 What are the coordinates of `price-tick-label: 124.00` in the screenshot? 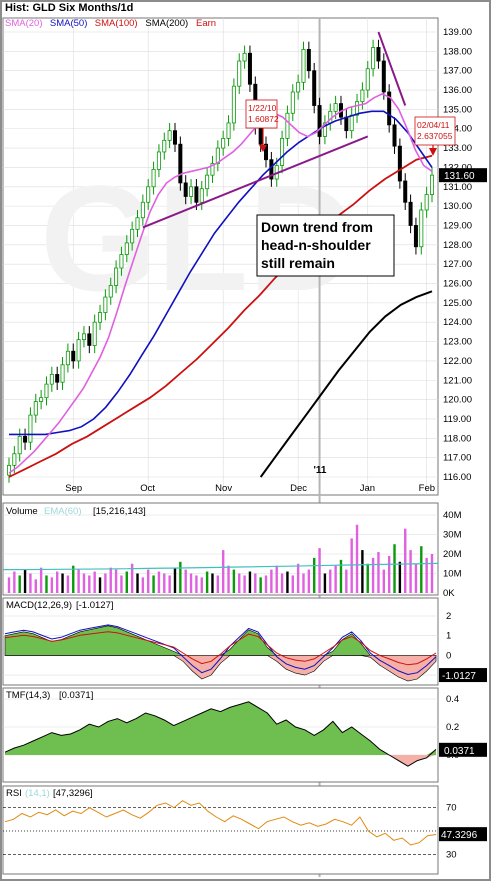 It's located at (457, 322).